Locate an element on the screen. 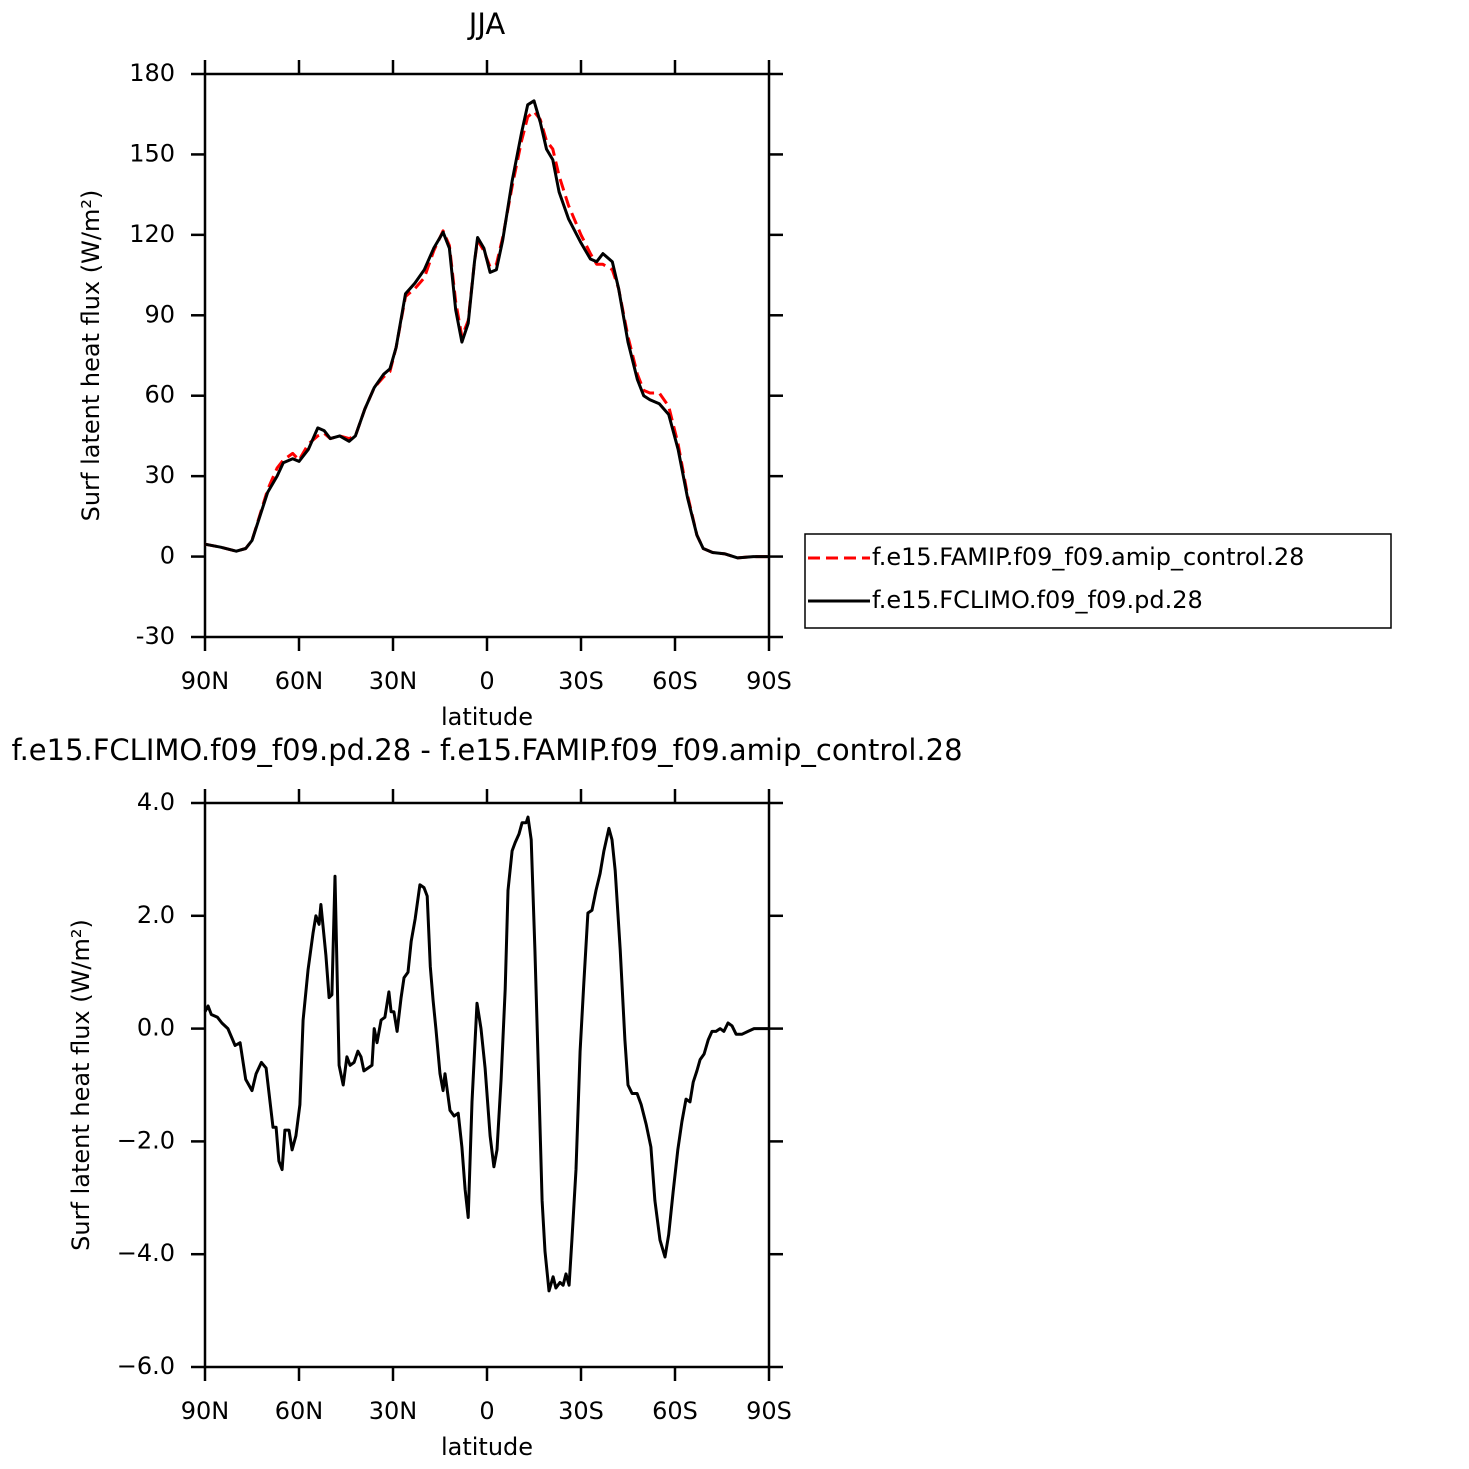  legend-label: f.e15.FCLIMO.f09_f09.pd.28 is located at coordinates (1037, 600).